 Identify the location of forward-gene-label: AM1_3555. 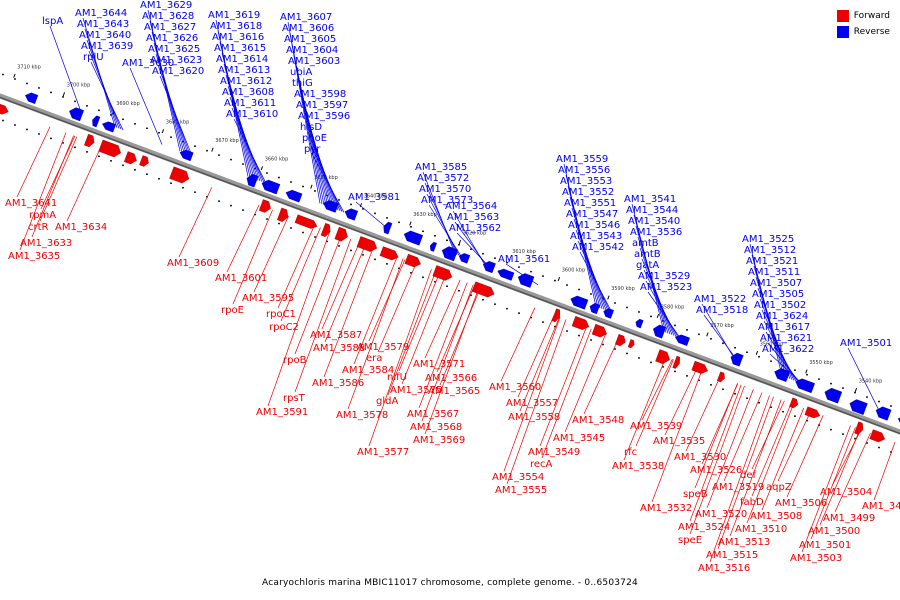
(521, 490).